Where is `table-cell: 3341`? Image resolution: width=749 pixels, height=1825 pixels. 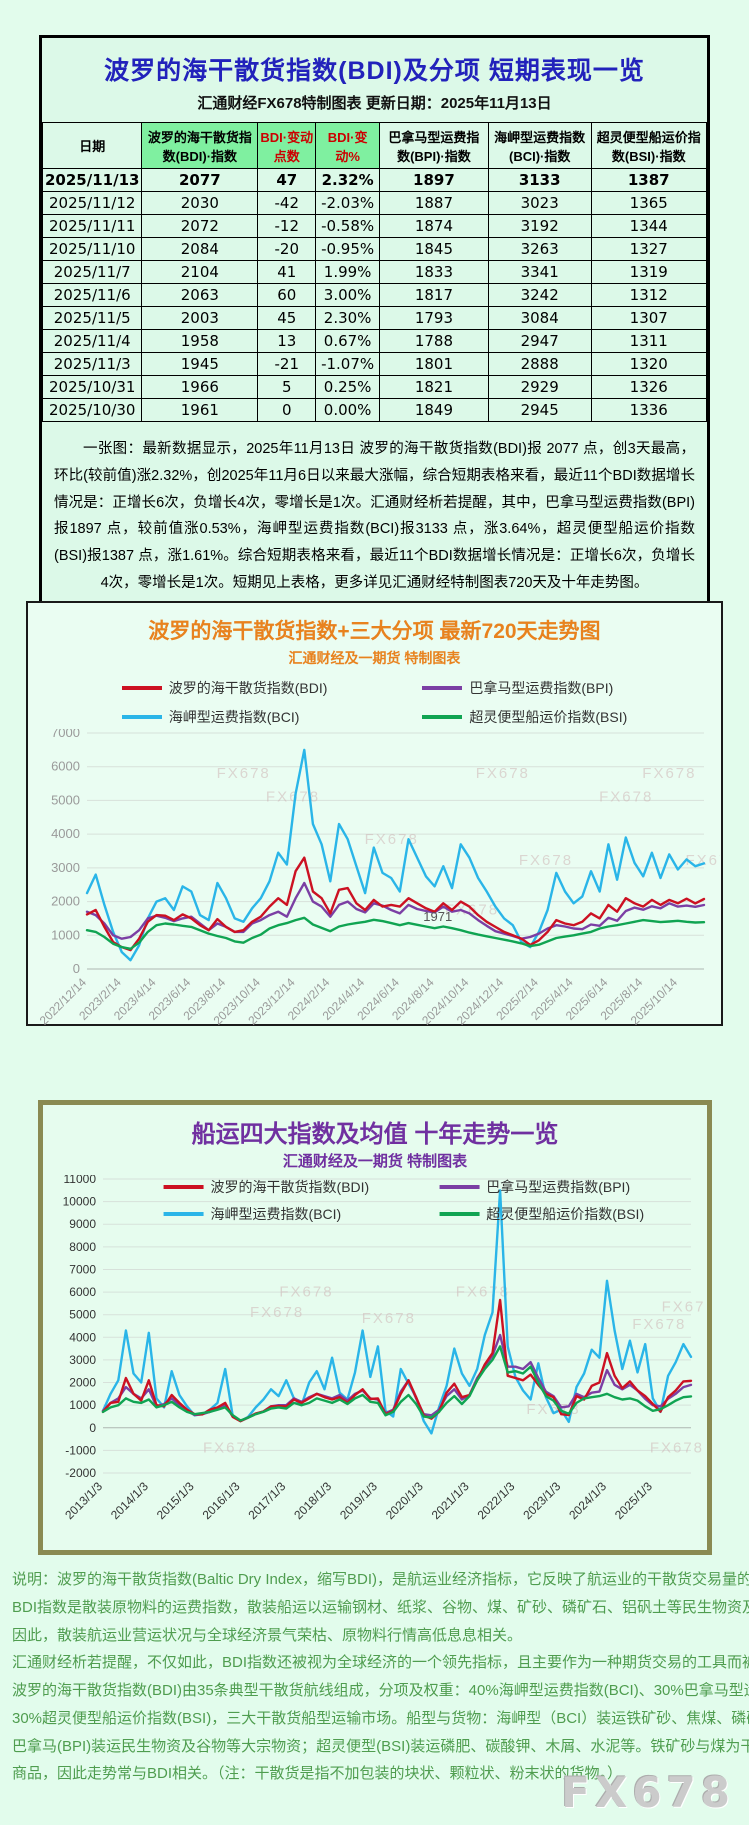
table-cell: 3341 is located at coordinates (539, 272).